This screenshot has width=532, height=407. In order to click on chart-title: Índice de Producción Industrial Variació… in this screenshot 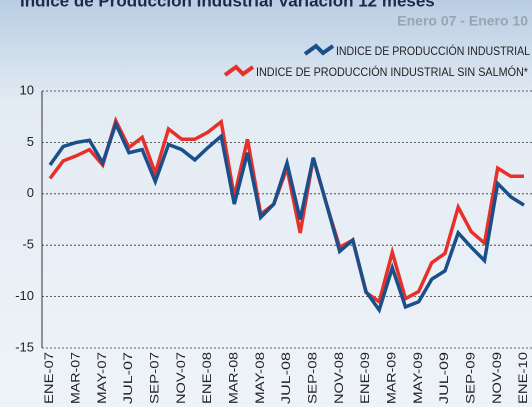, I will do `click(227, 5)`.